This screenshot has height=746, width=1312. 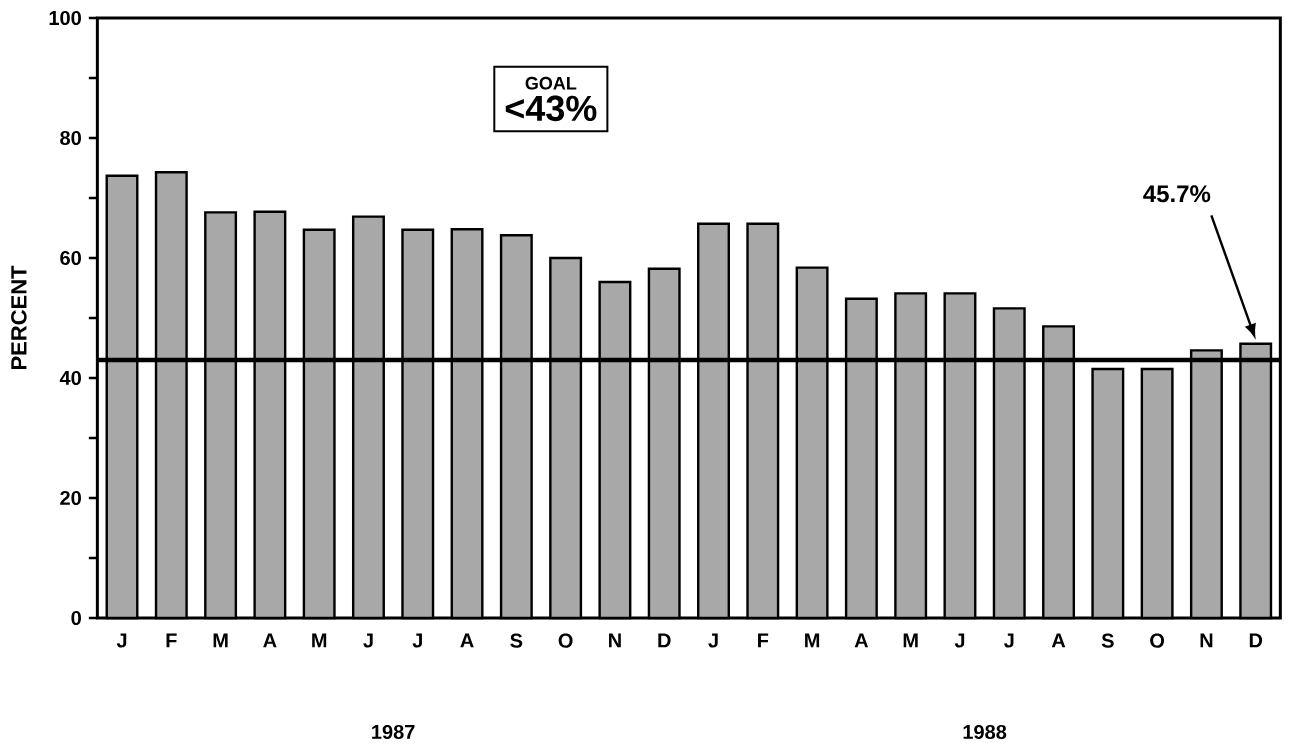 What do you see at coordinates (76, 618) in the screenshot?
I see `y-tick-label: 0` at bounding box center [76, 618].